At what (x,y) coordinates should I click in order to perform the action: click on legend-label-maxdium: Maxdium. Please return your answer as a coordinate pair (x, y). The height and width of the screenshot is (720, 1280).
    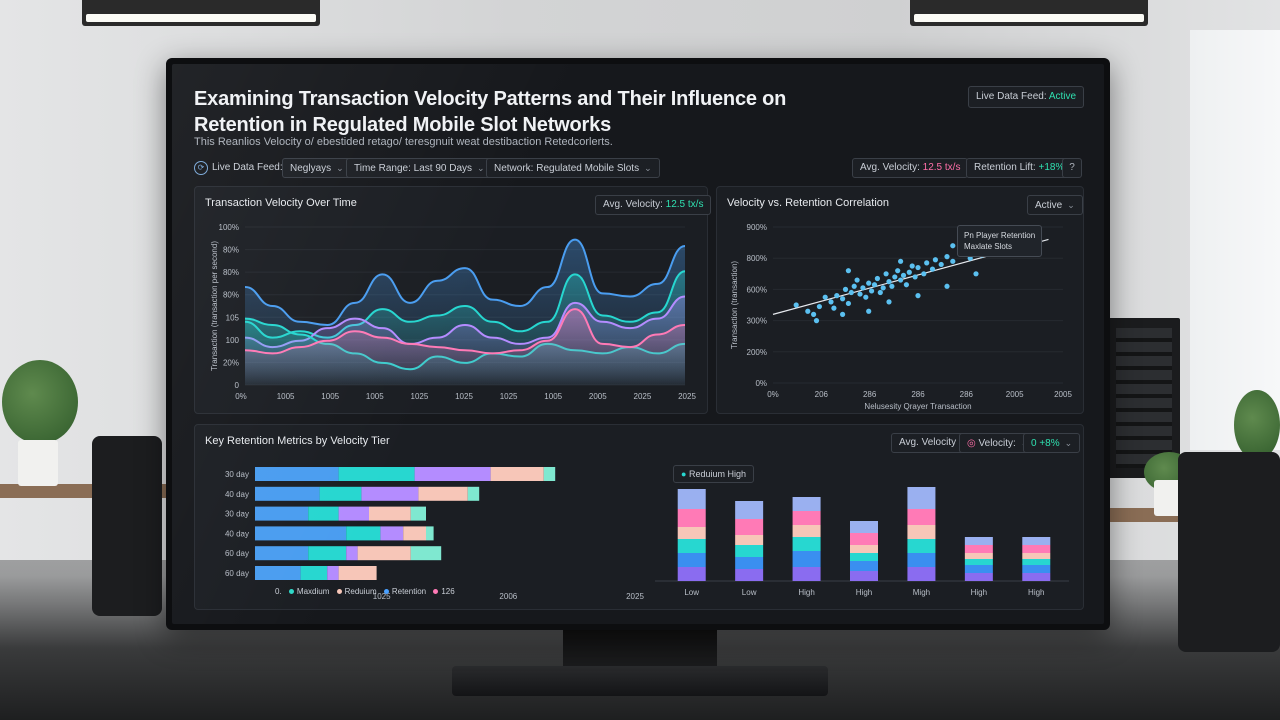
    Looking at the image, I should click on (313, 591).